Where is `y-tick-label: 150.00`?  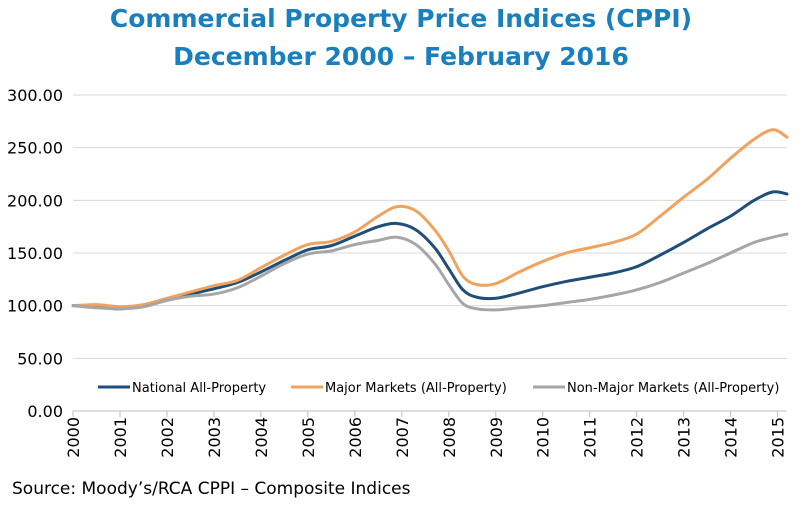
y-tick-label: 150.00 is located at coordinates (35, 253).